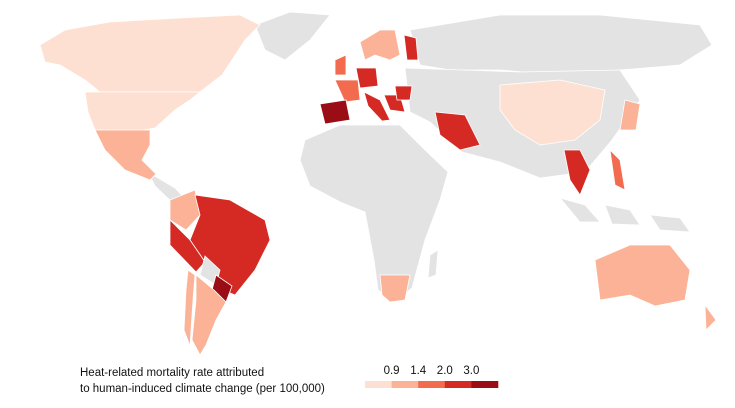 The height and width of the screenshot is (408, 735). Describe the element at coordinates (411, 47) in the screenshot. I see `finland` at that location.